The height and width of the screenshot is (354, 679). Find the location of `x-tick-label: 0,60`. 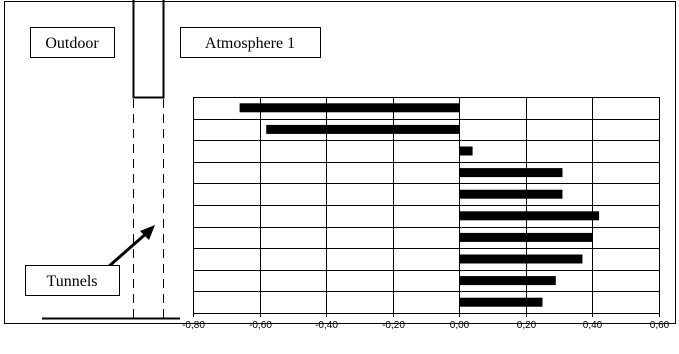

x-tick-label: 0,60 is located at coordinates (660, 325).